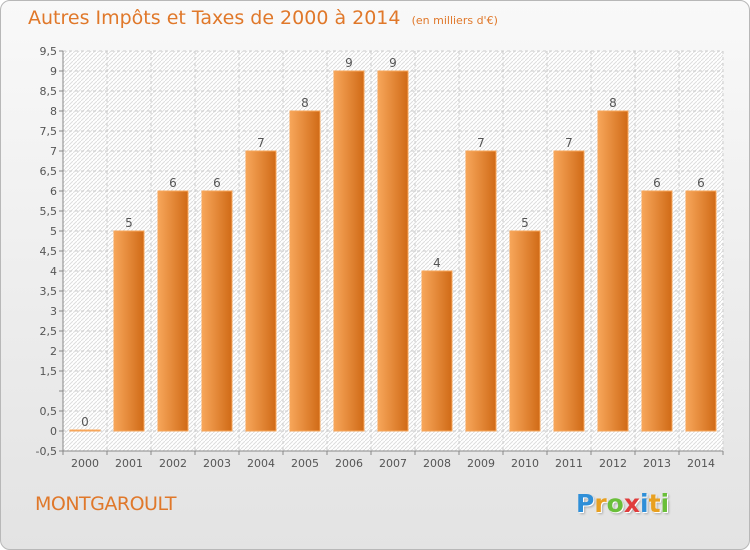 The height and width of the screenshot is (550, 750). What do you see at coordinates (585, 503) in the screenshot?
I see `brand-letter: P` at bounding box center [585, 503].